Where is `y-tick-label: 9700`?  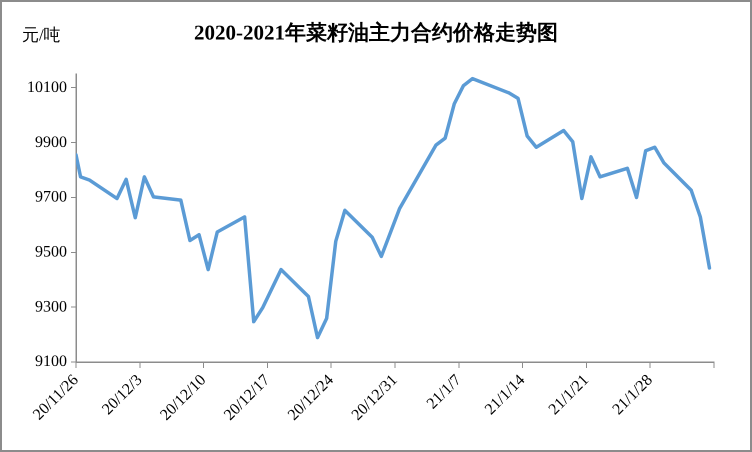 y-tick-label: 9700 is located at coordinates (51, 197).